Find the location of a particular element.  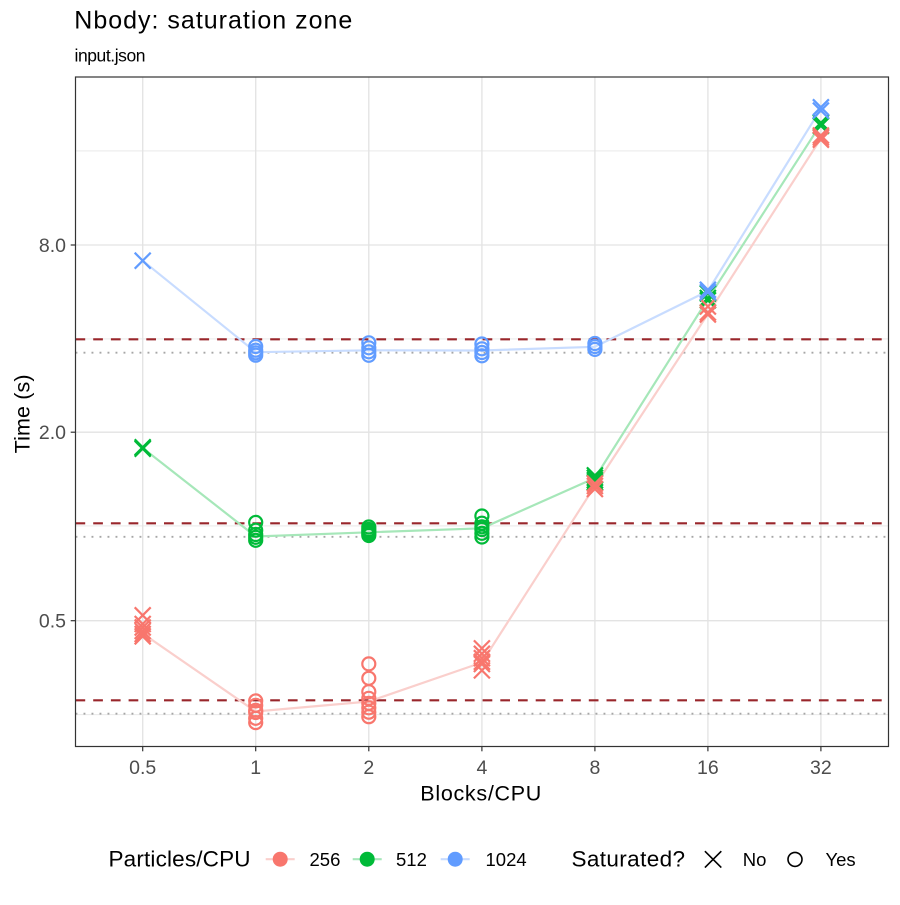

svg-text: Blocks/CPU is located at coordinates (480, 793).